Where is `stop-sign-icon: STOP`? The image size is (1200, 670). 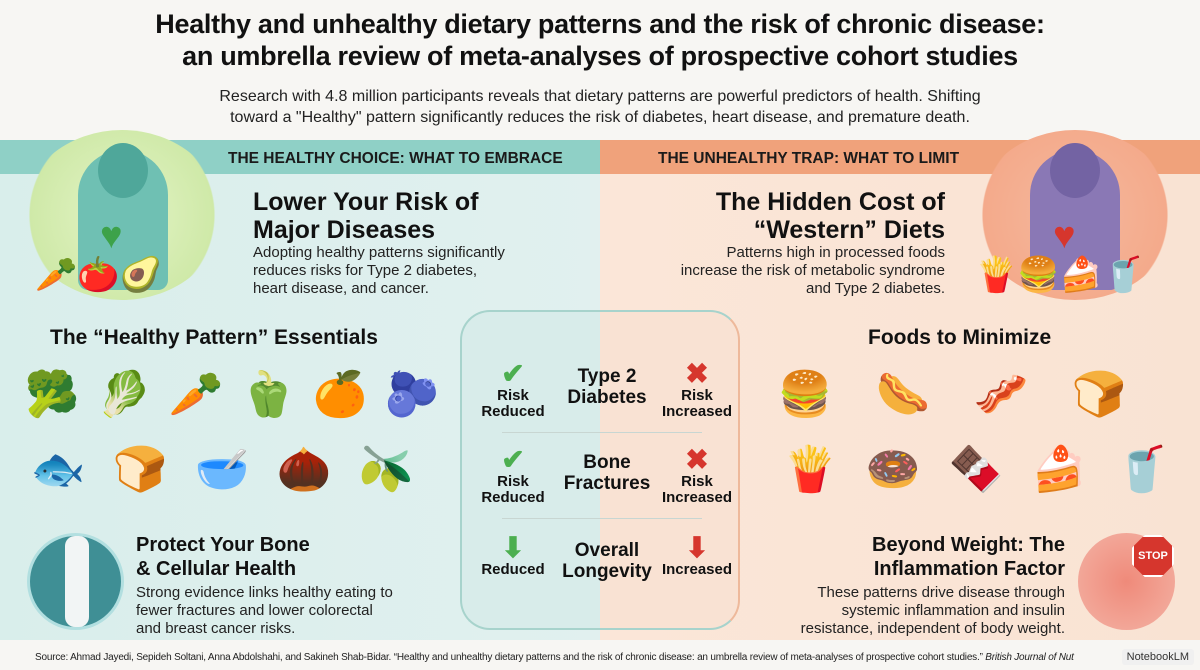
stop-sign-icon: STOP is located at coordinates (1153, 556).